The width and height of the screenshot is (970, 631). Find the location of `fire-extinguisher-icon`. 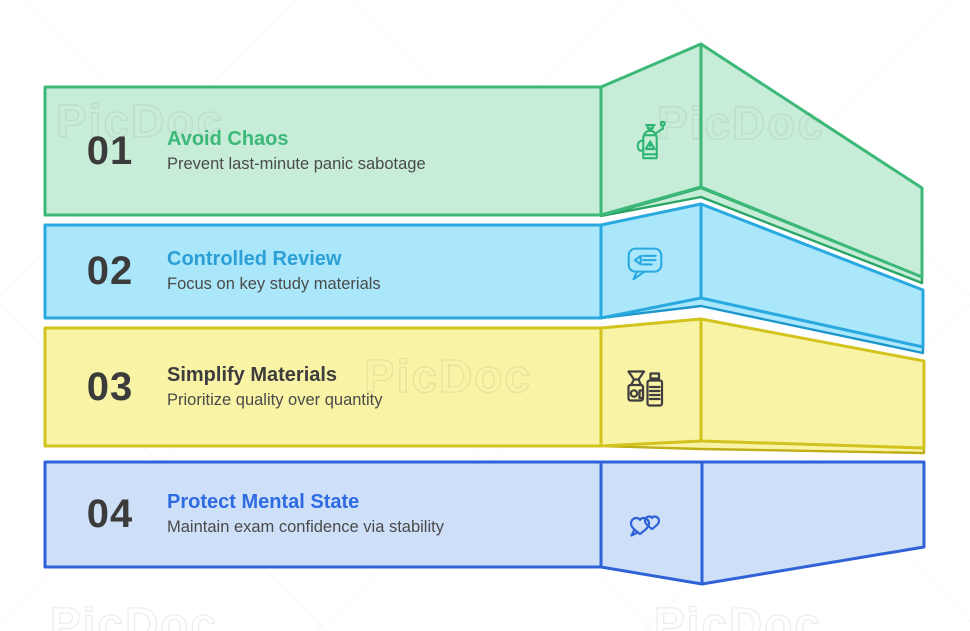

fire-extinguisher-icon is located at coordinates (651, 140).